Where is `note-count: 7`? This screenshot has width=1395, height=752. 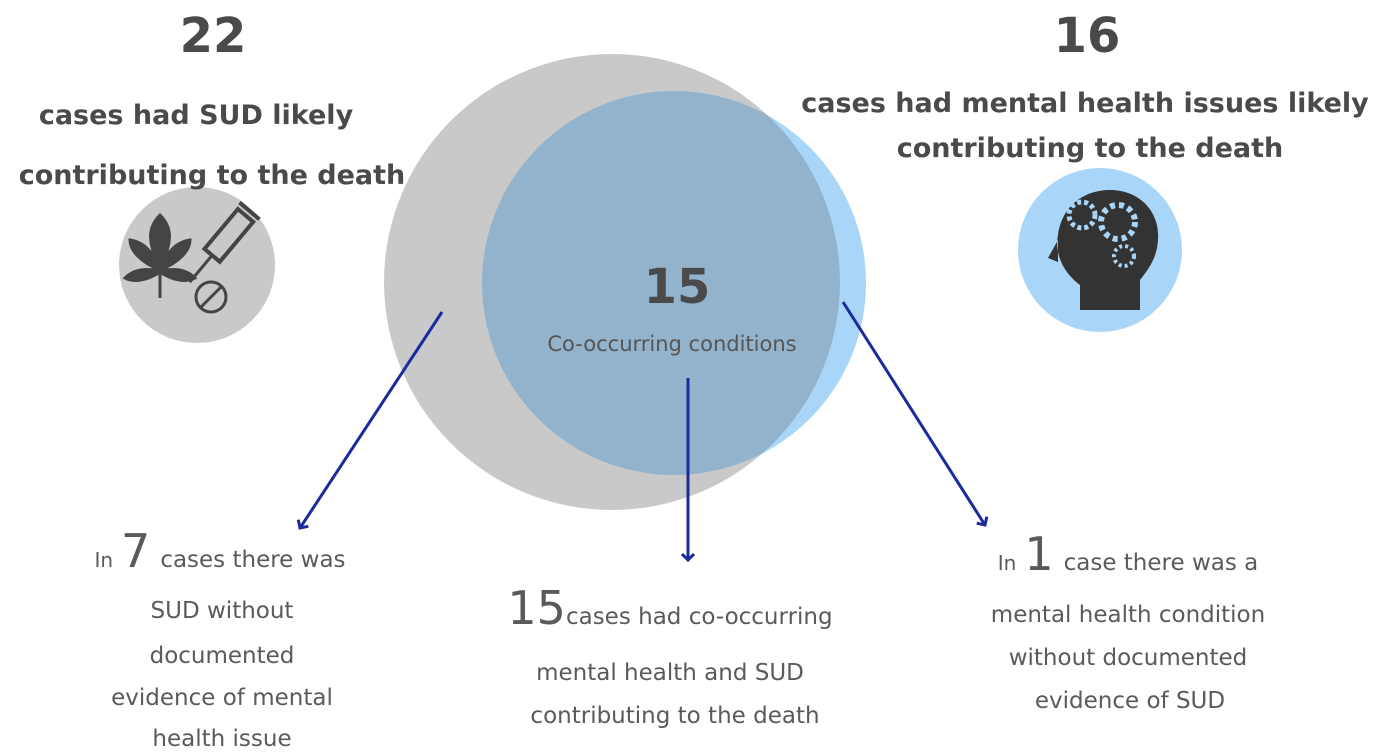 note-count: 7 is located at coordinates (135, 551).